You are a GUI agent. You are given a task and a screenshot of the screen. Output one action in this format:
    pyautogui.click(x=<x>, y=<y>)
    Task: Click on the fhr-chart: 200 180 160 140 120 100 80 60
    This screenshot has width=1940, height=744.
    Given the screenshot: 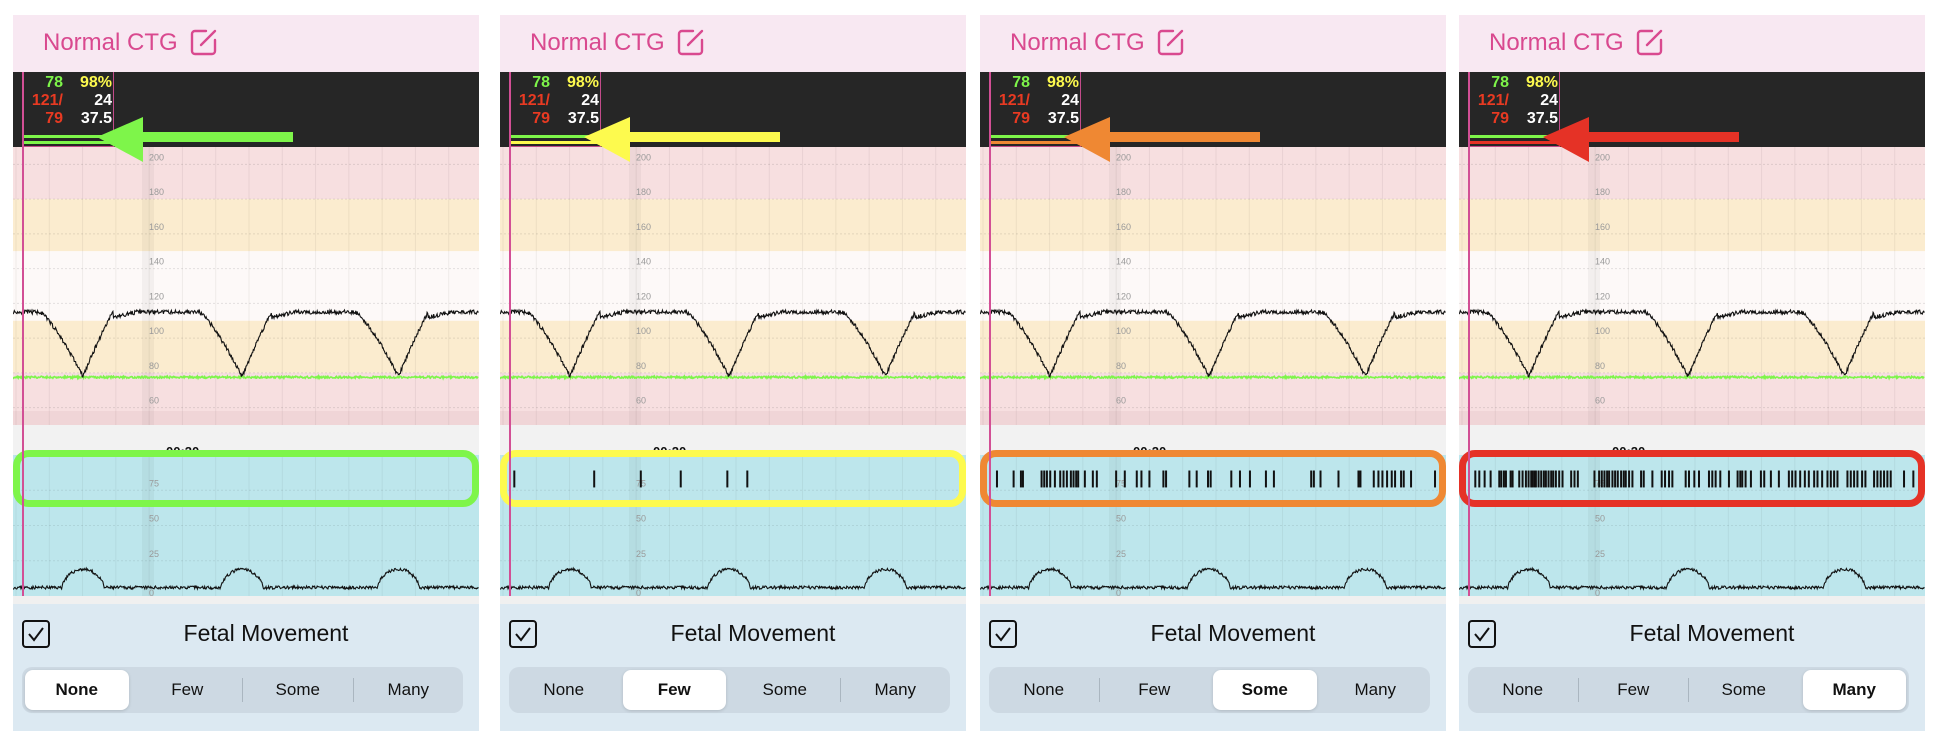 What is the action you would take?
    pyautogui.click(x=246, y=286)
    